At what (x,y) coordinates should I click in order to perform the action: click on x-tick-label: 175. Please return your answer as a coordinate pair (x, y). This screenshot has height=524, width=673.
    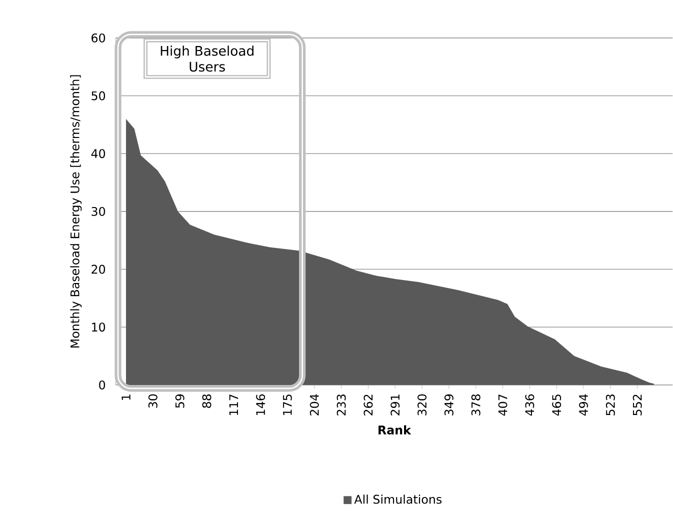
    Looking at the image, I should click on (287, 405).